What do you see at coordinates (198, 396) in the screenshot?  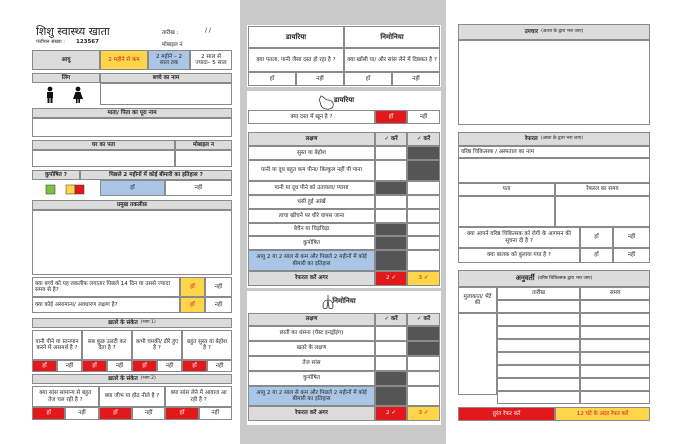 I see `cell: क्या सांस लेने में आवाज आ रही है ?` at bounding box center [198, 396].